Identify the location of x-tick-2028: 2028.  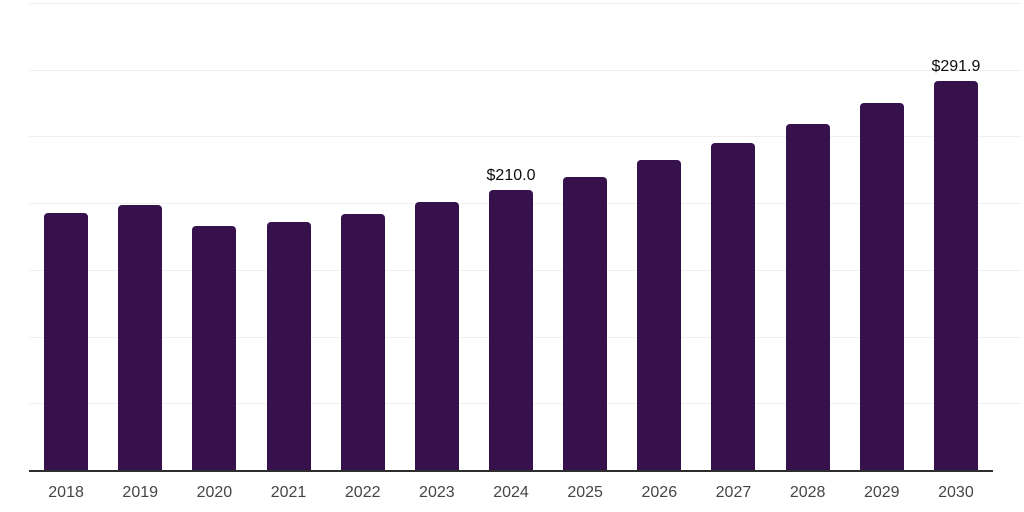
(807, 492).